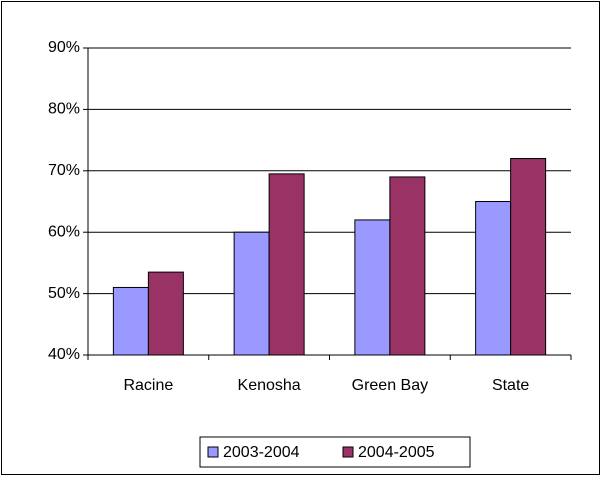  Describe the element at coordinates (64, 231) in the screenshot. I see `y-tick-label: 60%` at that location.